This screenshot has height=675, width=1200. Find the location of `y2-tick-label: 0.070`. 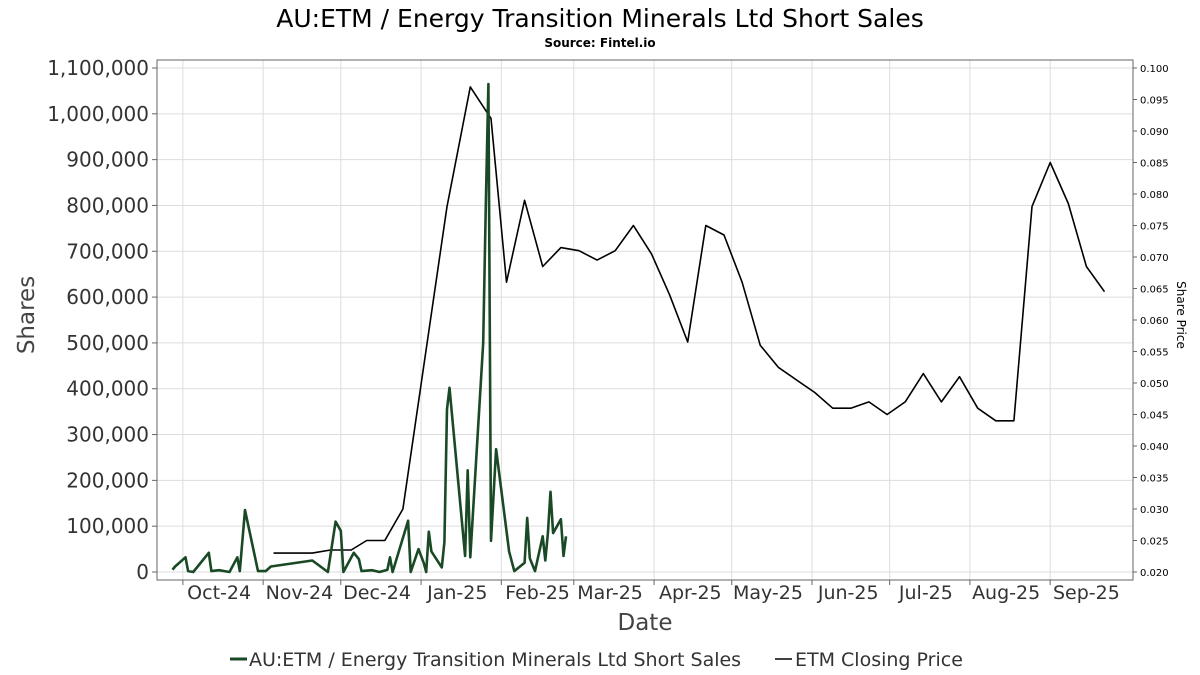

y2-tick-label: 0.070 is located at coordinates (1154, 258).